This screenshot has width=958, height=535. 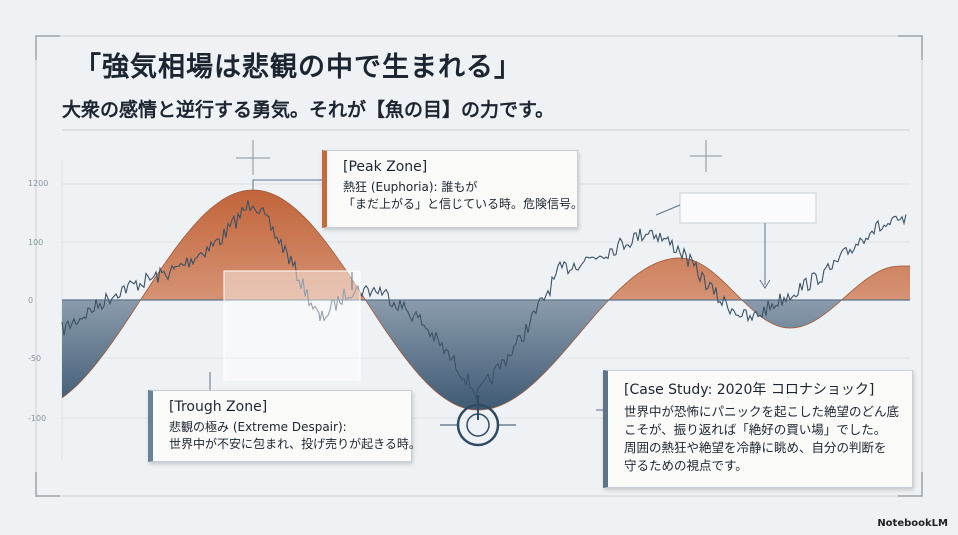 I want to click on info-chip, so click(x=748, y=208).